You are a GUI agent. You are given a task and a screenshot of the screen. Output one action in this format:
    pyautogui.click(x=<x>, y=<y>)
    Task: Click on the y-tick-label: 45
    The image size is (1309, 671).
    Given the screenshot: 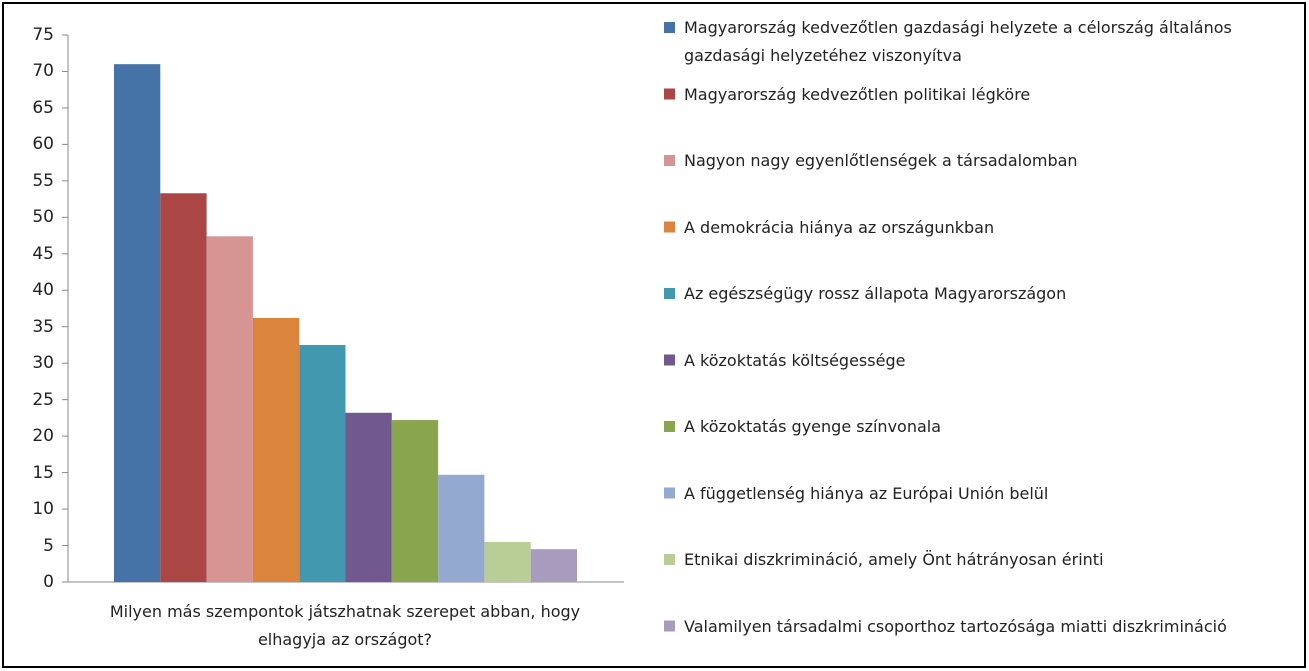 What is the action you would take?
    pyautogui.click(x=43, y=253)
    